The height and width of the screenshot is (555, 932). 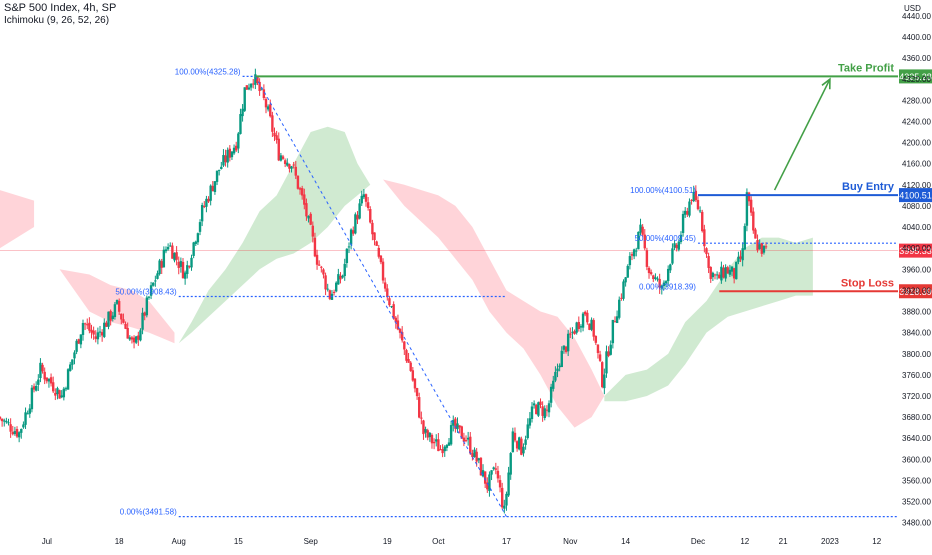 I want to click on trade-level-price-label-0: 4325.28, so click(x=915, y=77).